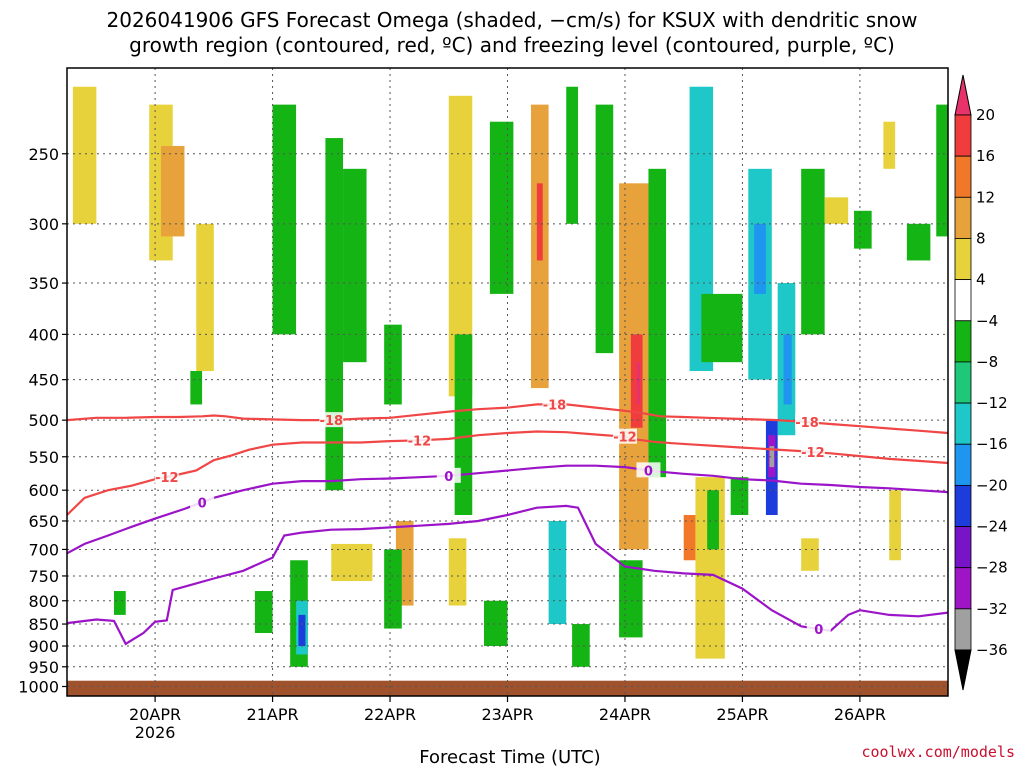 This screenshot has height=768, width=1024. I want to click on colorbar-bottom-arrow, so click(963, 670).